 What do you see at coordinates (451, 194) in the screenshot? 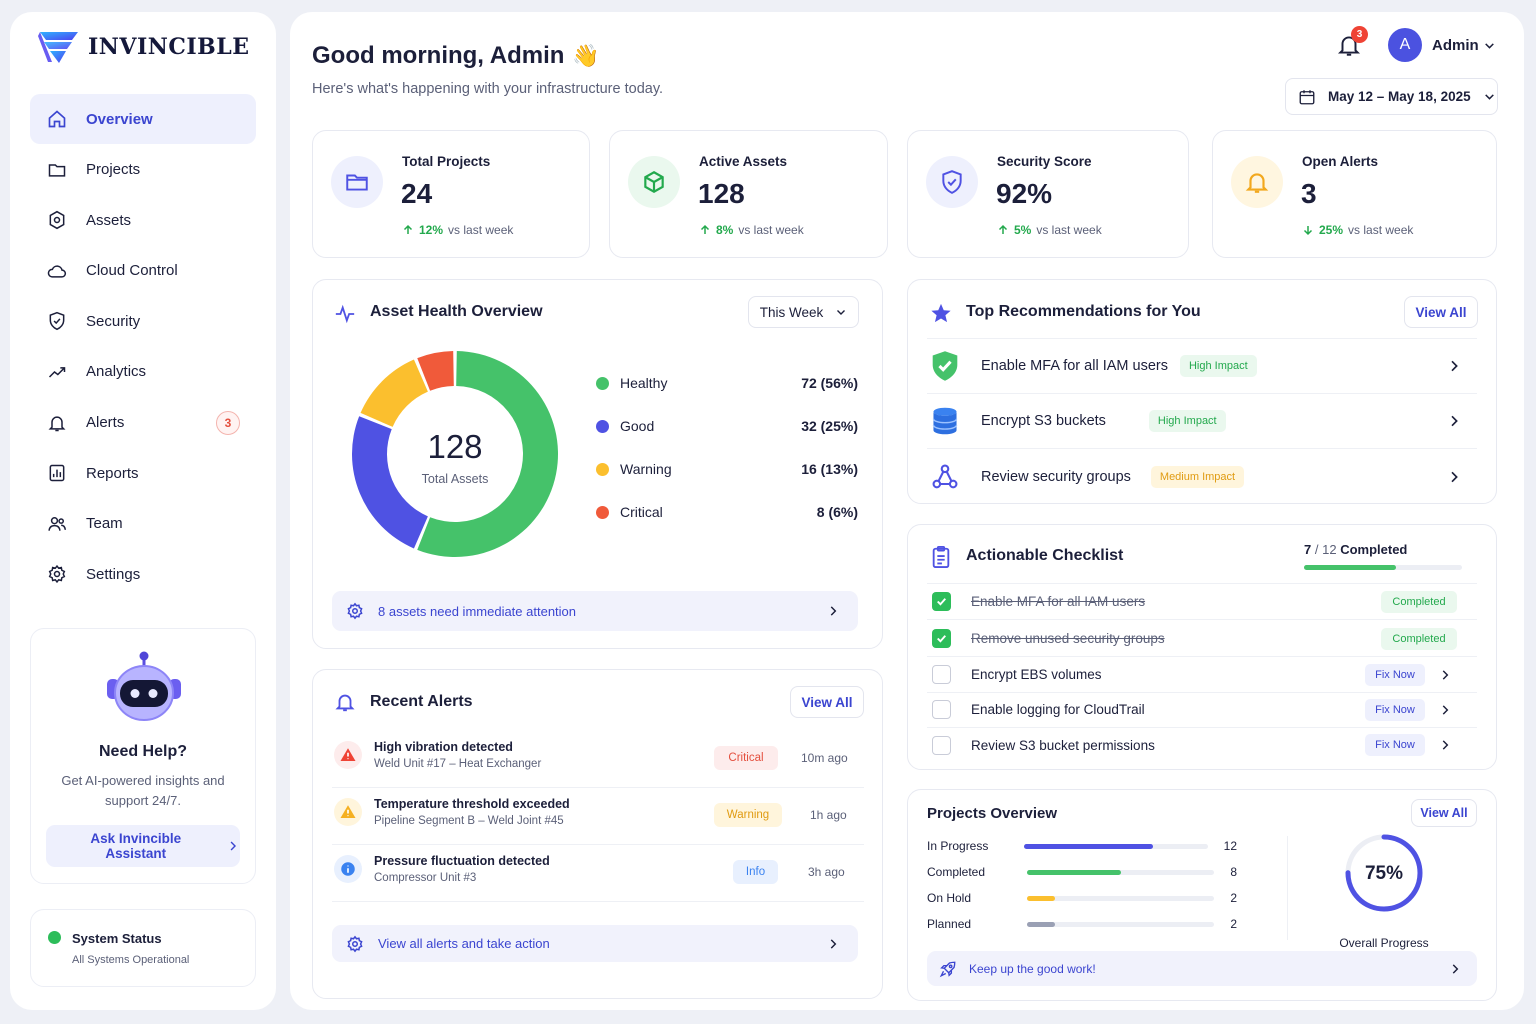
I see `stat-card-total-projects: Total Projects 24 12% vs last week` at bounding box center [451, 194].